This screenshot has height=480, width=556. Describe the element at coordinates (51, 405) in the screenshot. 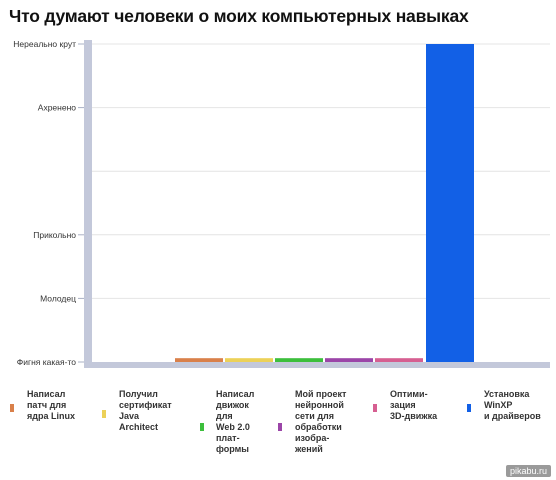

I see `legend-label: Написал патч для ядра Linux` at that location.